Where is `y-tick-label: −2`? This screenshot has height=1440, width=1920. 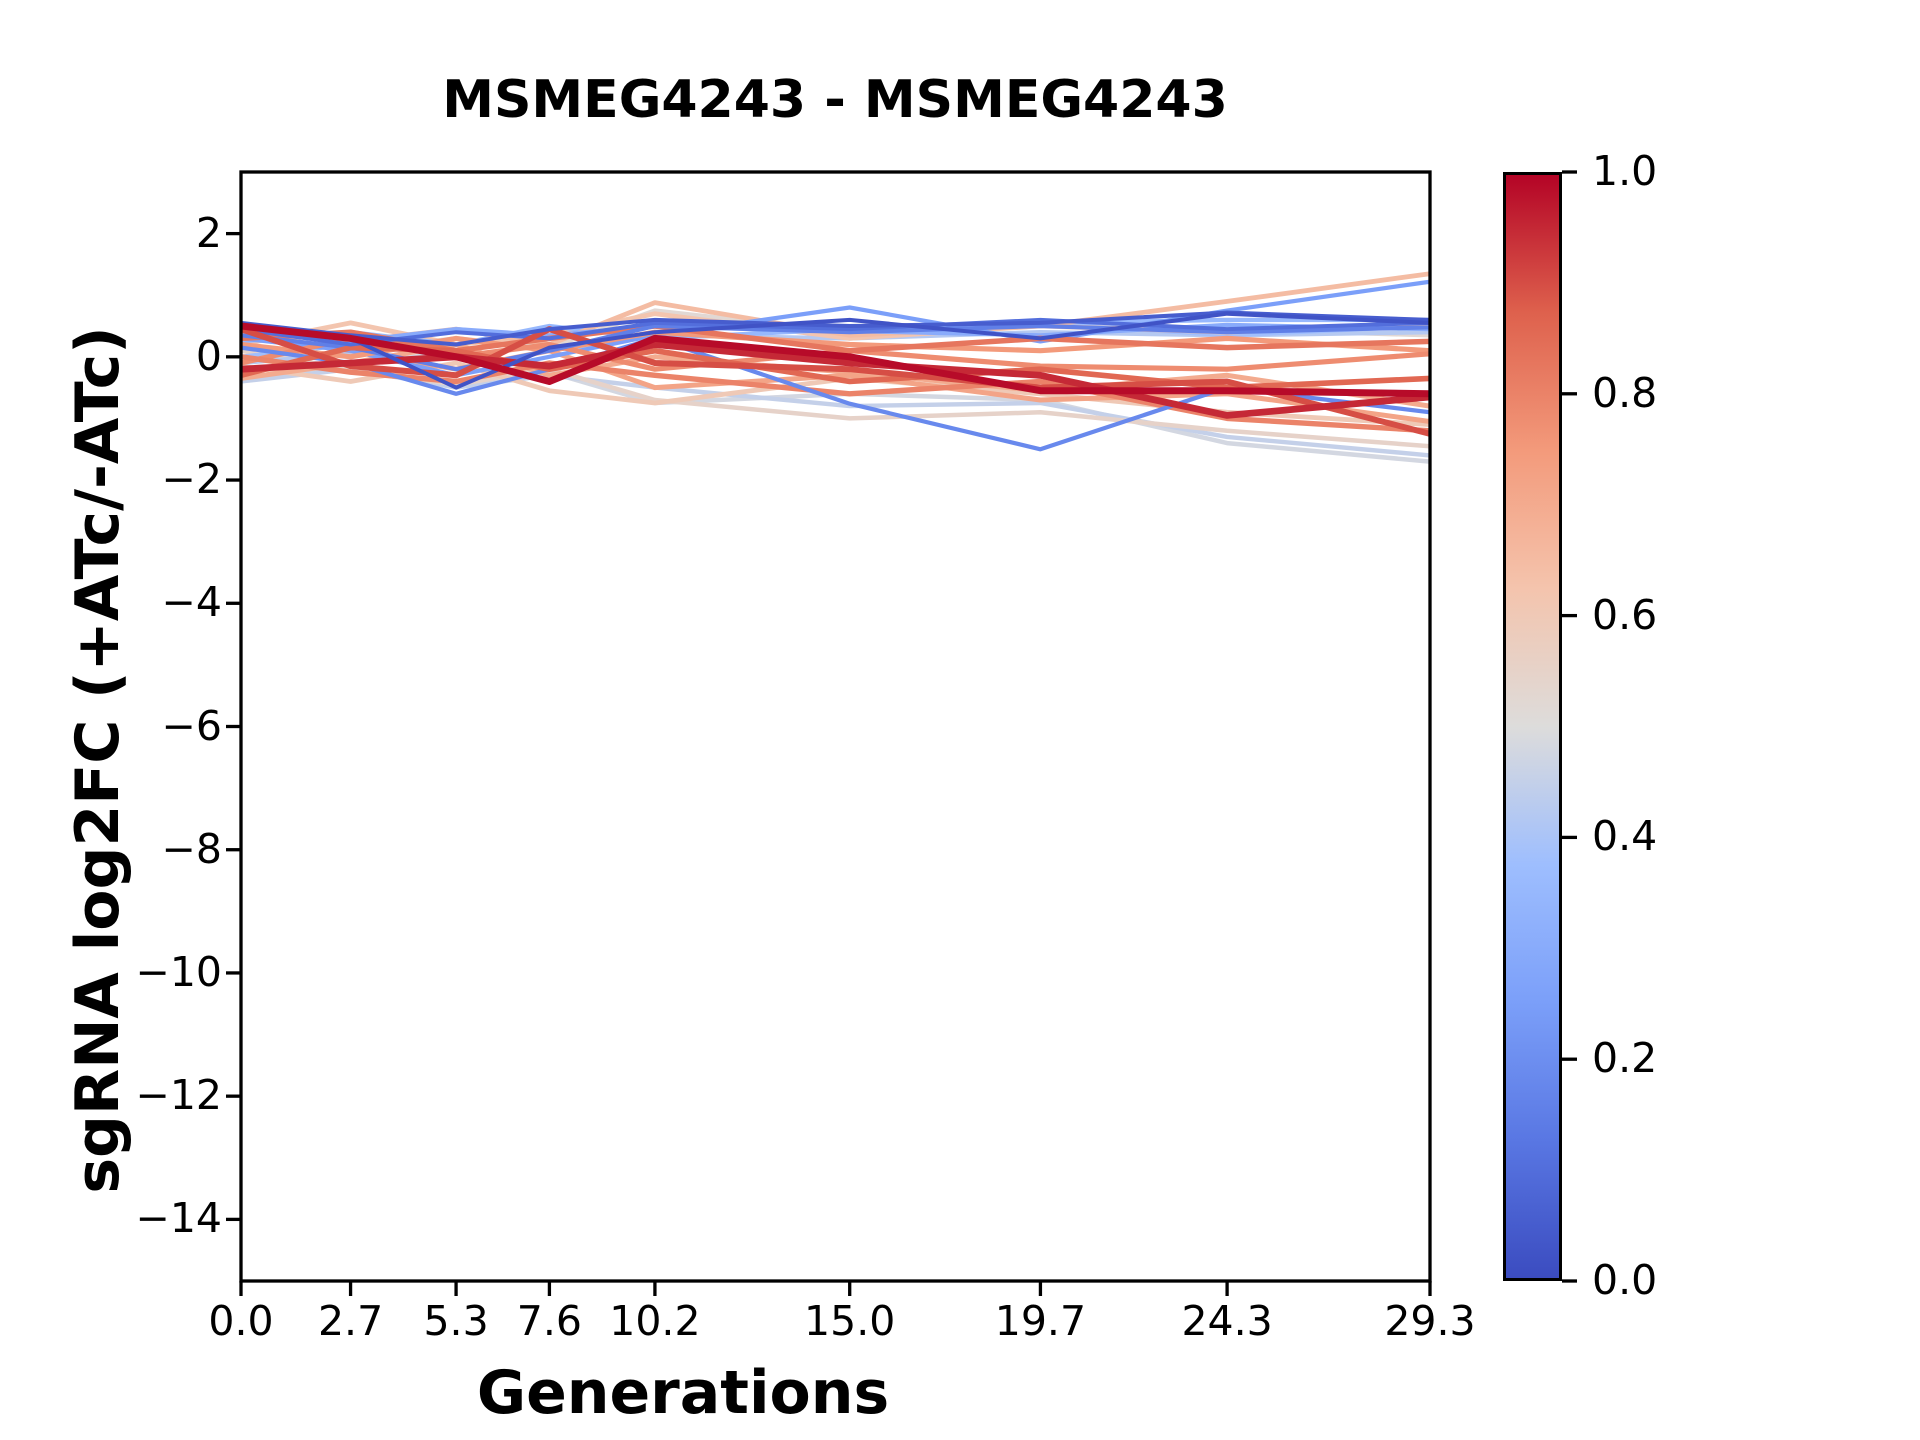
y-tick-label: −2 is located at coordinates (191, 479).